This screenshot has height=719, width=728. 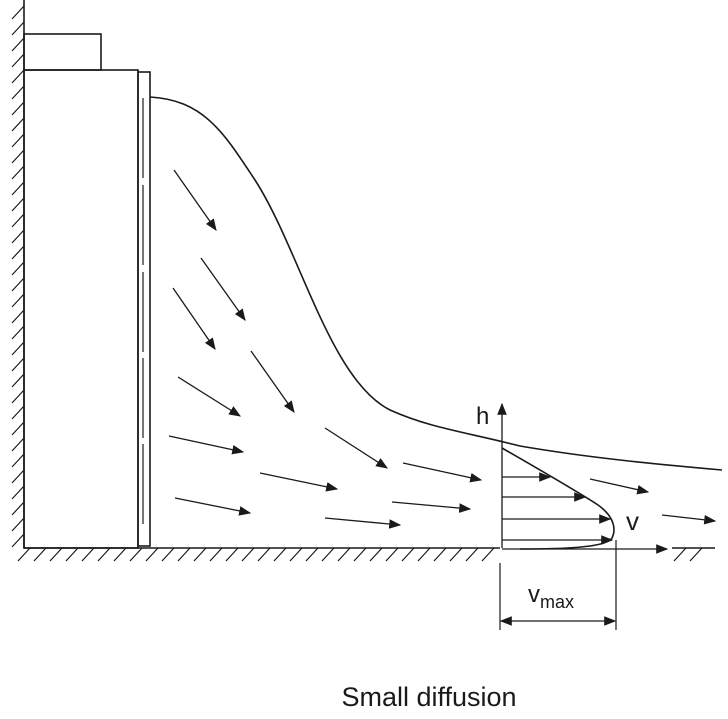 I want to click on vmax-dimension: vmax, so click(x=558, y=585).